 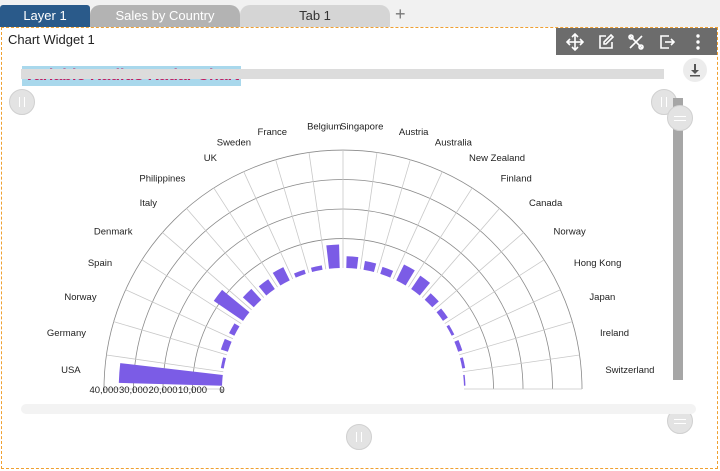 What do you see at coordinates (103, 390) in the screenshot?
I see `value-axis-label: 40,000` at bounding box center [103, 390].